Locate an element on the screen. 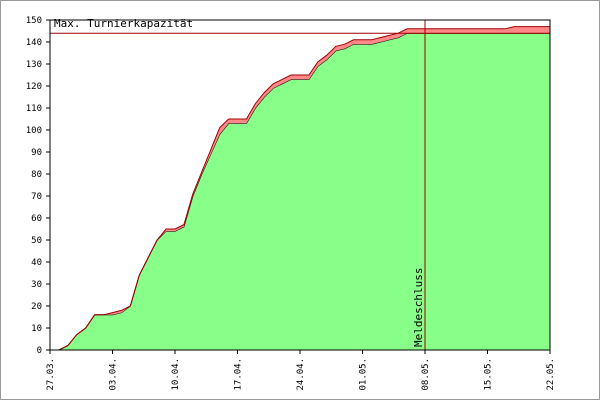 Image resolution: width=600 pixels, height=400 pixels. y-tick-label: 70 is located at coordinates (36, 197).